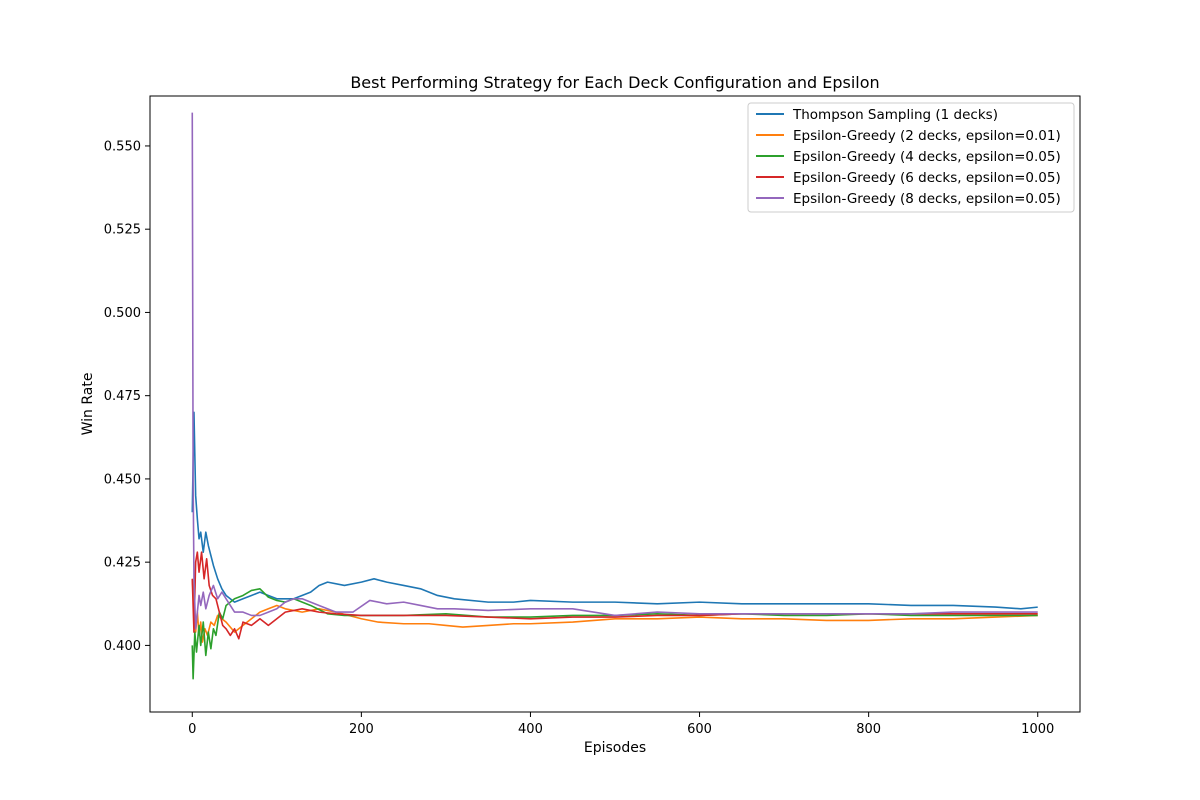 The height and width of the screenshot is (800, 1200). Describe the element at coordinates (927, 178) in the screenshot. I see `legend-label: Epsilon-Greedy (6 decks, epsilon=0.05)` at that location.